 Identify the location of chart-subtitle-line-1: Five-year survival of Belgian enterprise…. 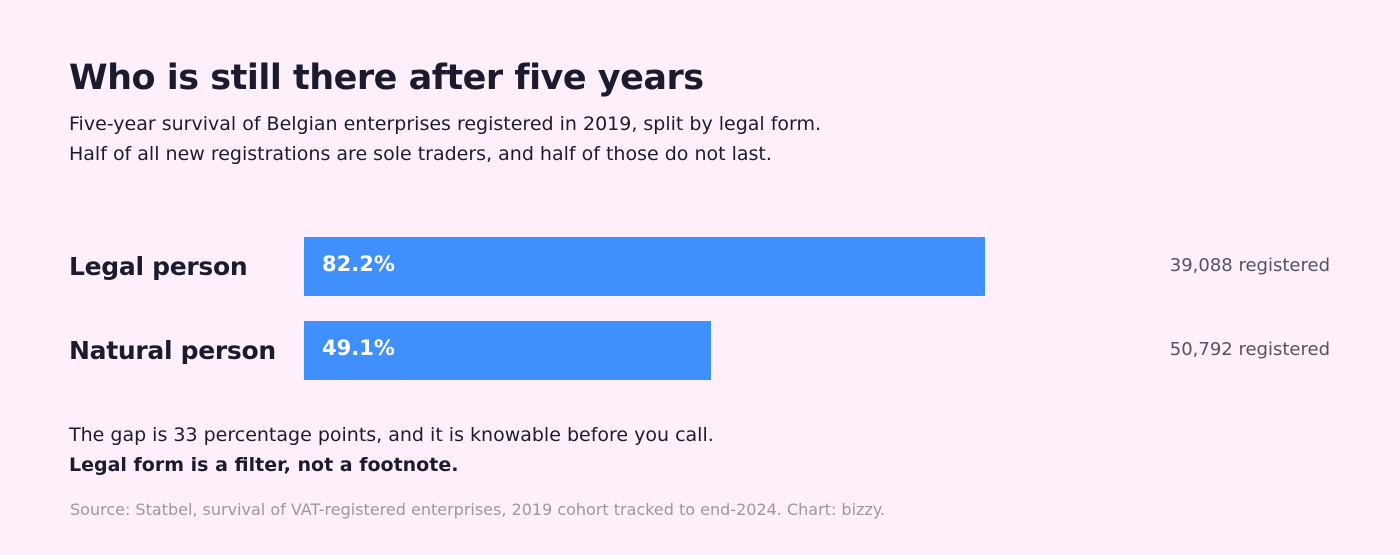
(445, 124).